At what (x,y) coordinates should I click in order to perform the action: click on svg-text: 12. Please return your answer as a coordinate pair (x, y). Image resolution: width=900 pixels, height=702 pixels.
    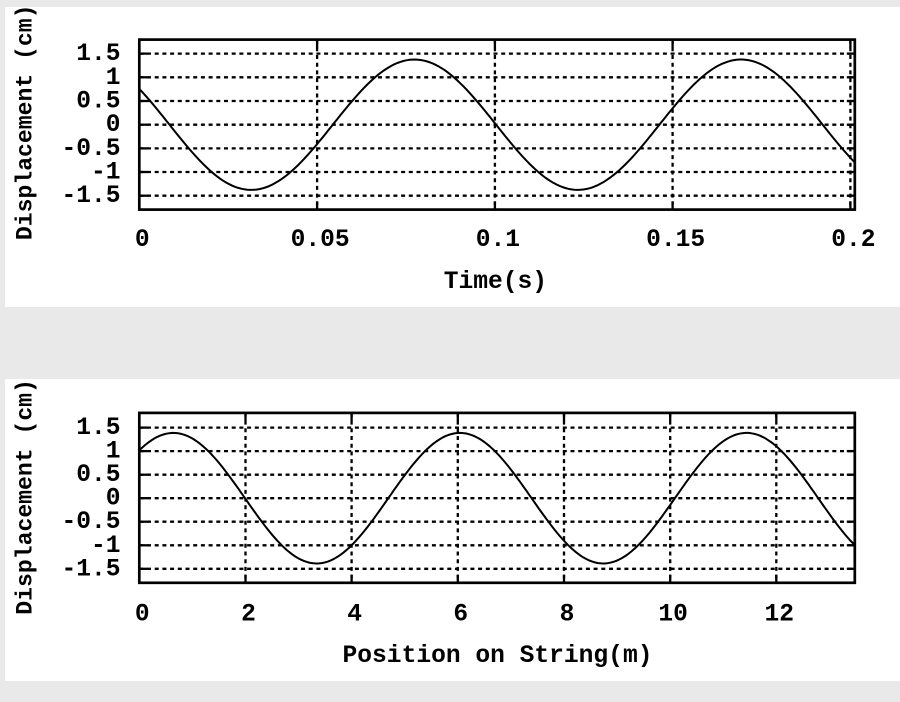
    Looking at the image, I should click on (780, 615).